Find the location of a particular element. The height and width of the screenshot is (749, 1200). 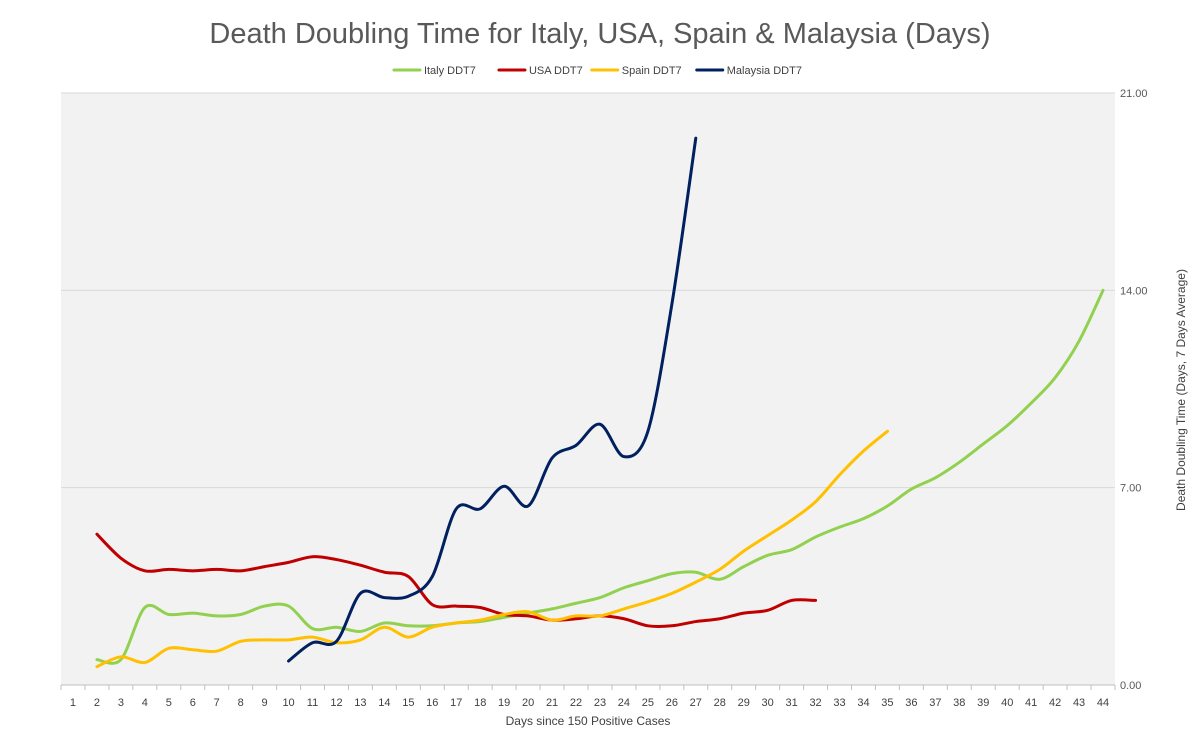

x-tick-label: 38 is located at coordinates (959, 703).